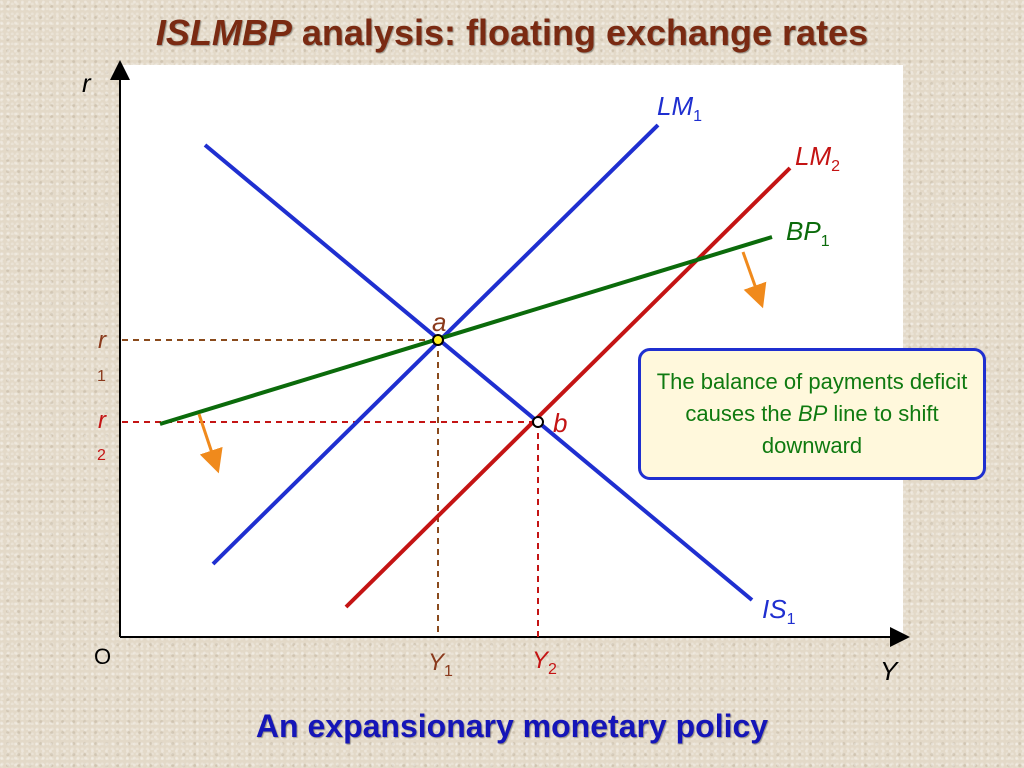 This screenshot has height=768, width=1024. What do you see at coordinates (512, 726) in the screenshot?
I see `slide-subtitle: An expansionary monetary policy` at bounding box center [512, 726].